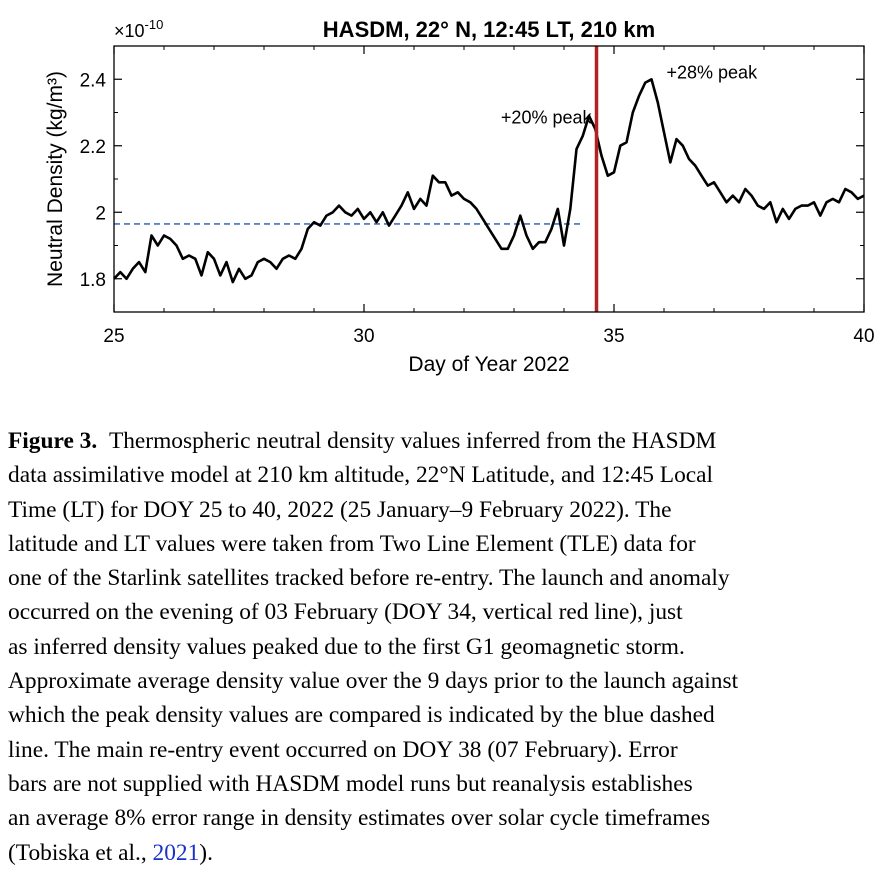 Image resolution: width=890 pixels, height=890 pixels. I want to click on x-axis-label: Day of Year 2022, so click(488, 364).